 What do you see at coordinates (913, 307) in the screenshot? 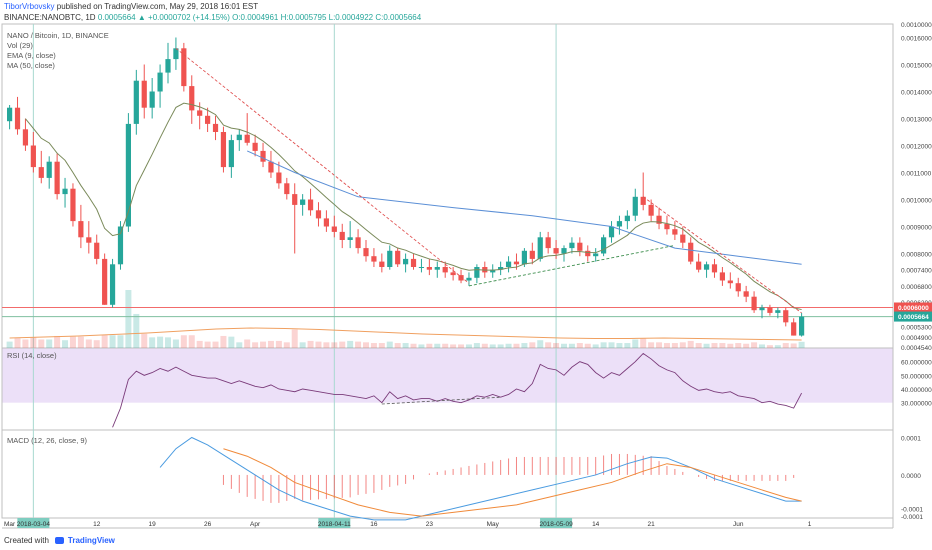
I see `price-label-bg` at bounding box center [913, 307].